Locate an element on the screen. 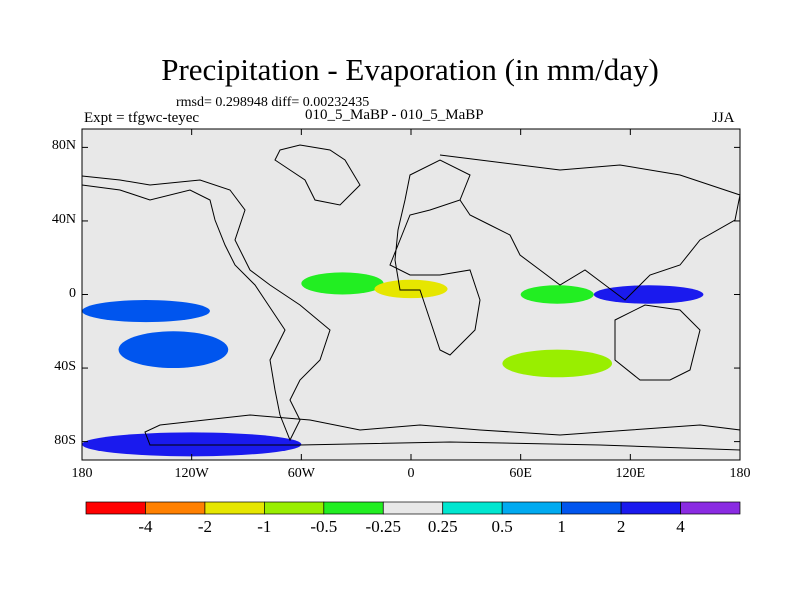 The width and height of the screenshot is (800, 600). region-southern-ocean-dry is located at coordinates (192, 444).